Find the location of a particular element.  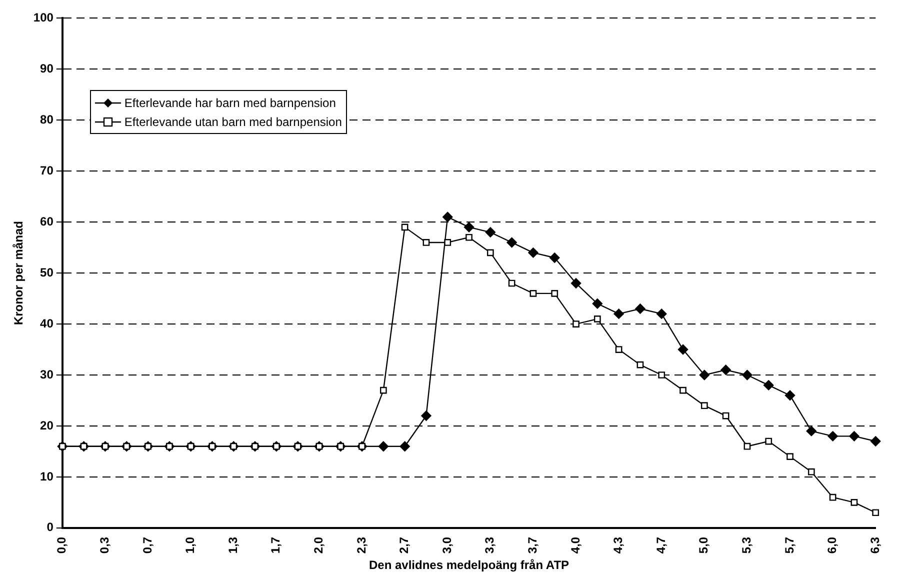

y-tick-label: 80 is located at coordinates (47, 119).